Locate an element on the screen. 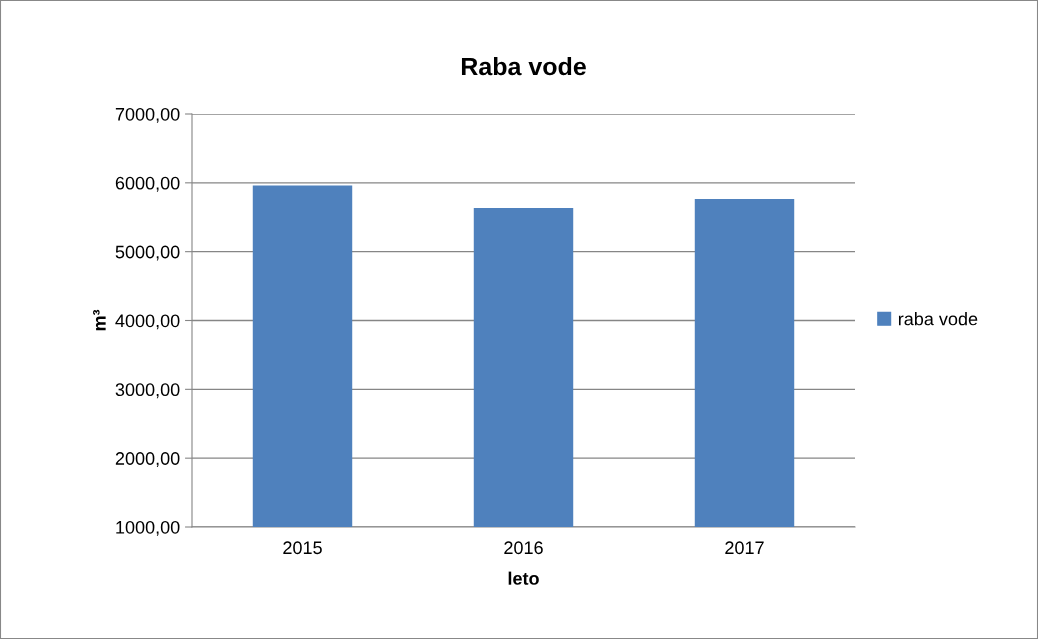 The width and height of the screenshot is (1038, 639). x-axis-title: leto is located at coordinates (523, 578).